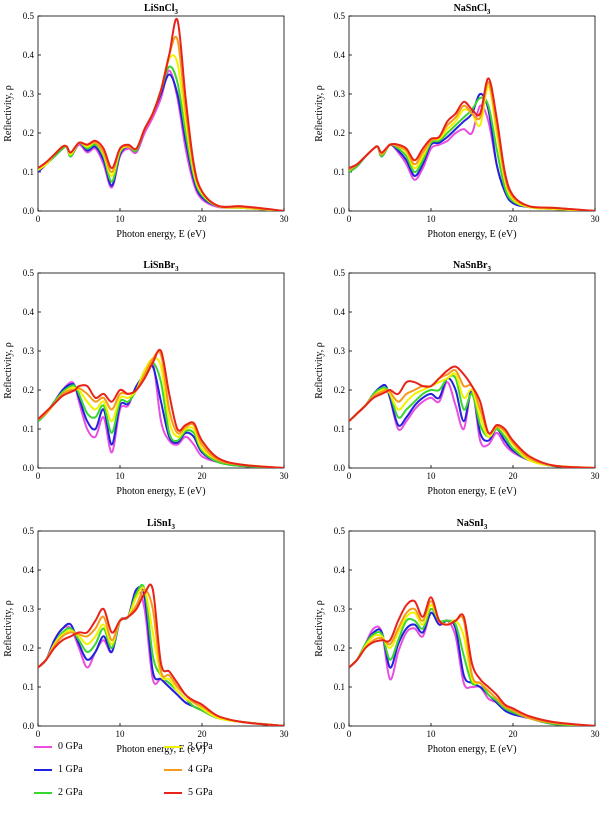 The height and width of the screenshot is (814, 600). Describe the element at coordinates (200, 746) in the screenshot. I see `legend-label: 3 GPa` at that location.